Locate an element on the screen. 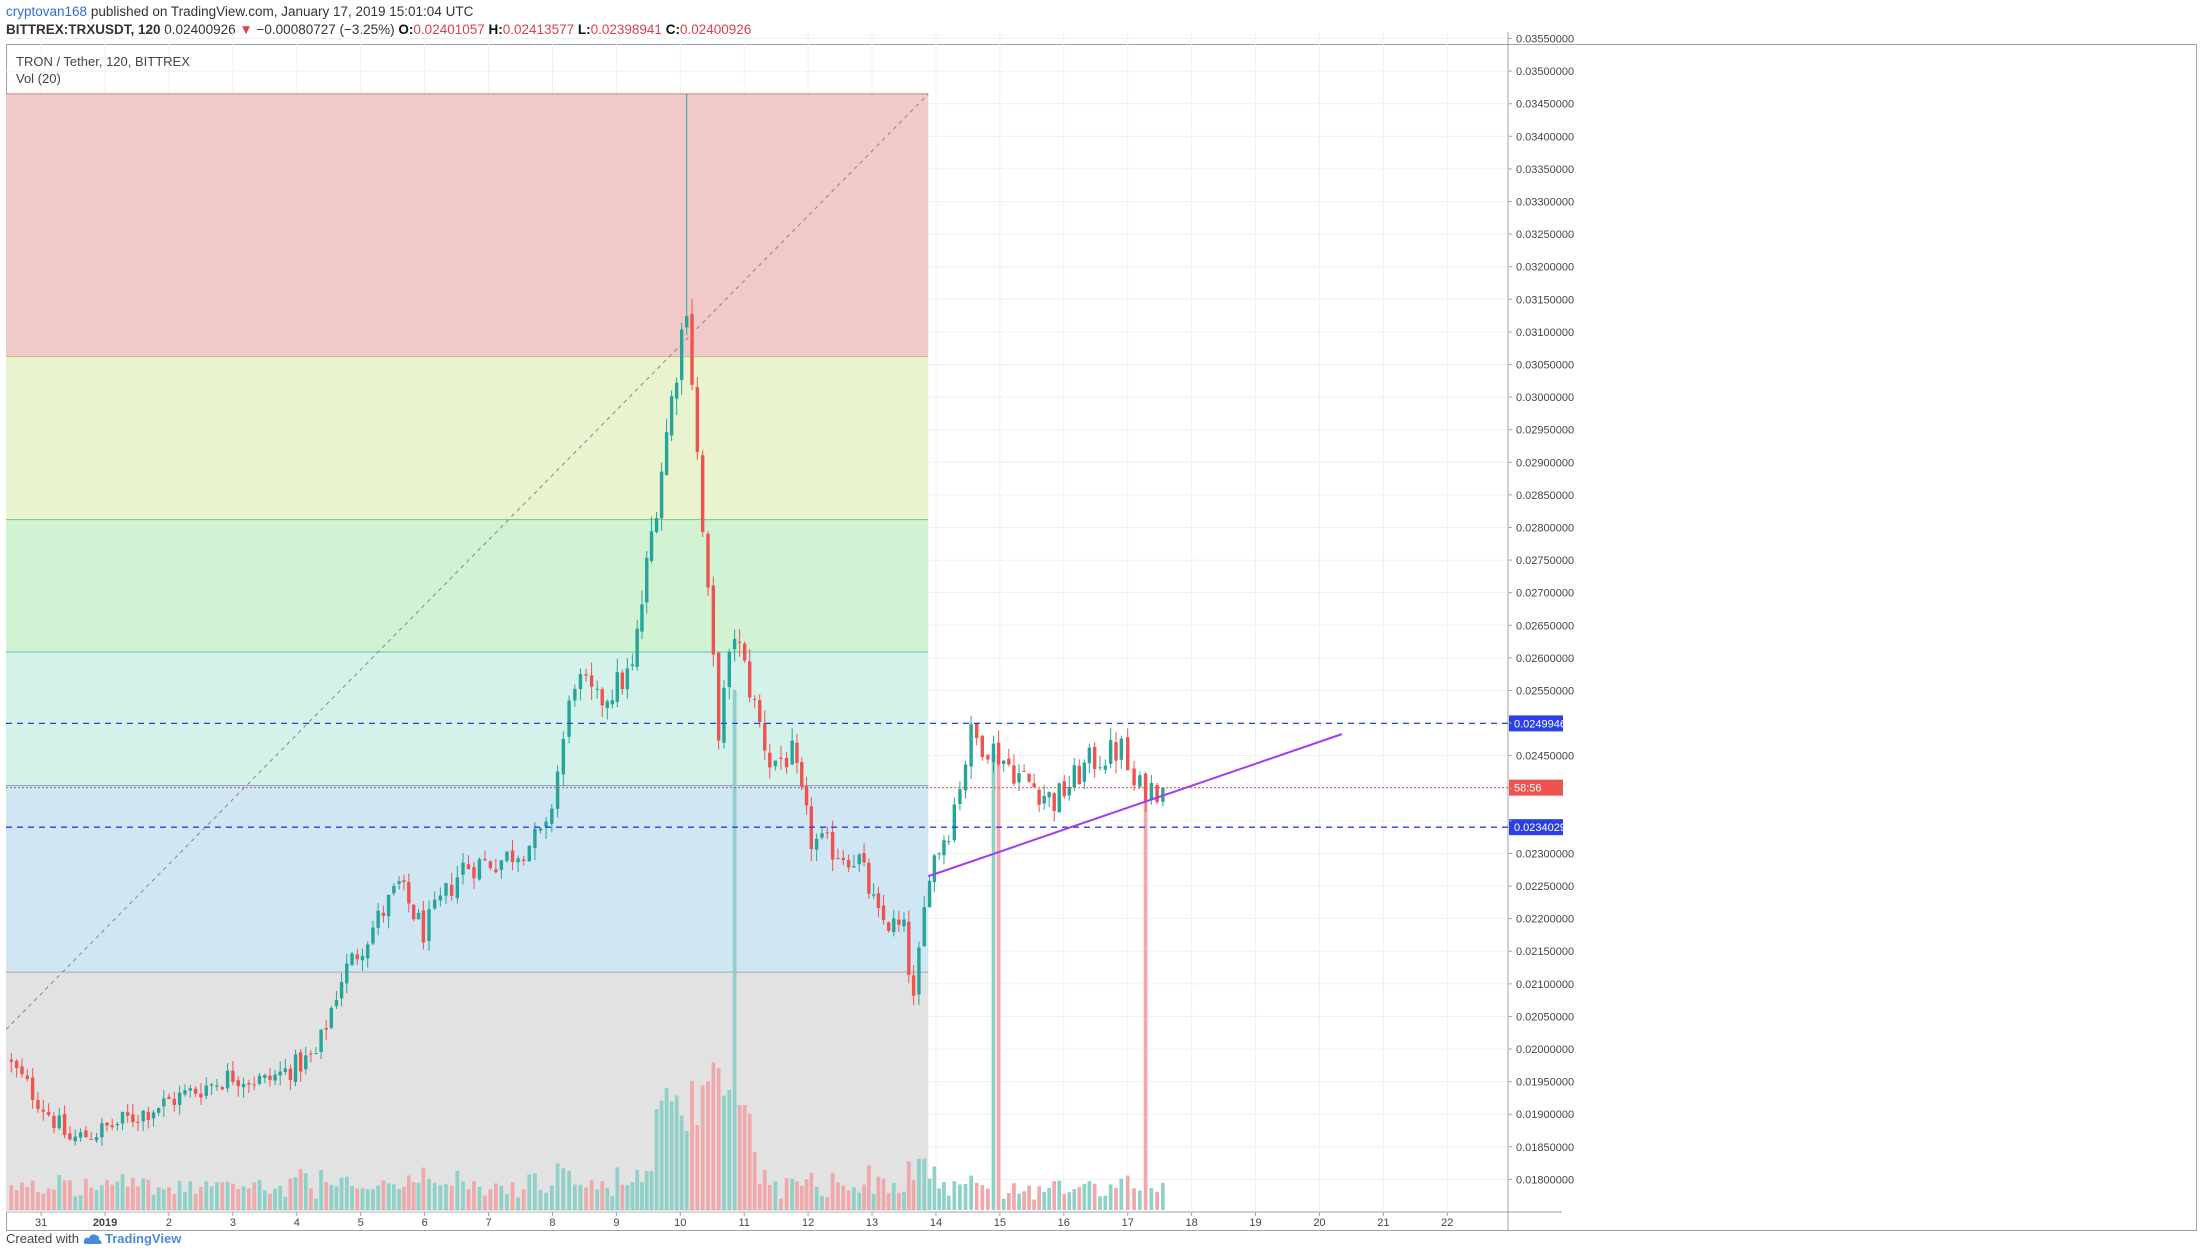 This screenshot has width=2200, height=1253. author-link: cryptovan168 is located at coordinates (47, 11).